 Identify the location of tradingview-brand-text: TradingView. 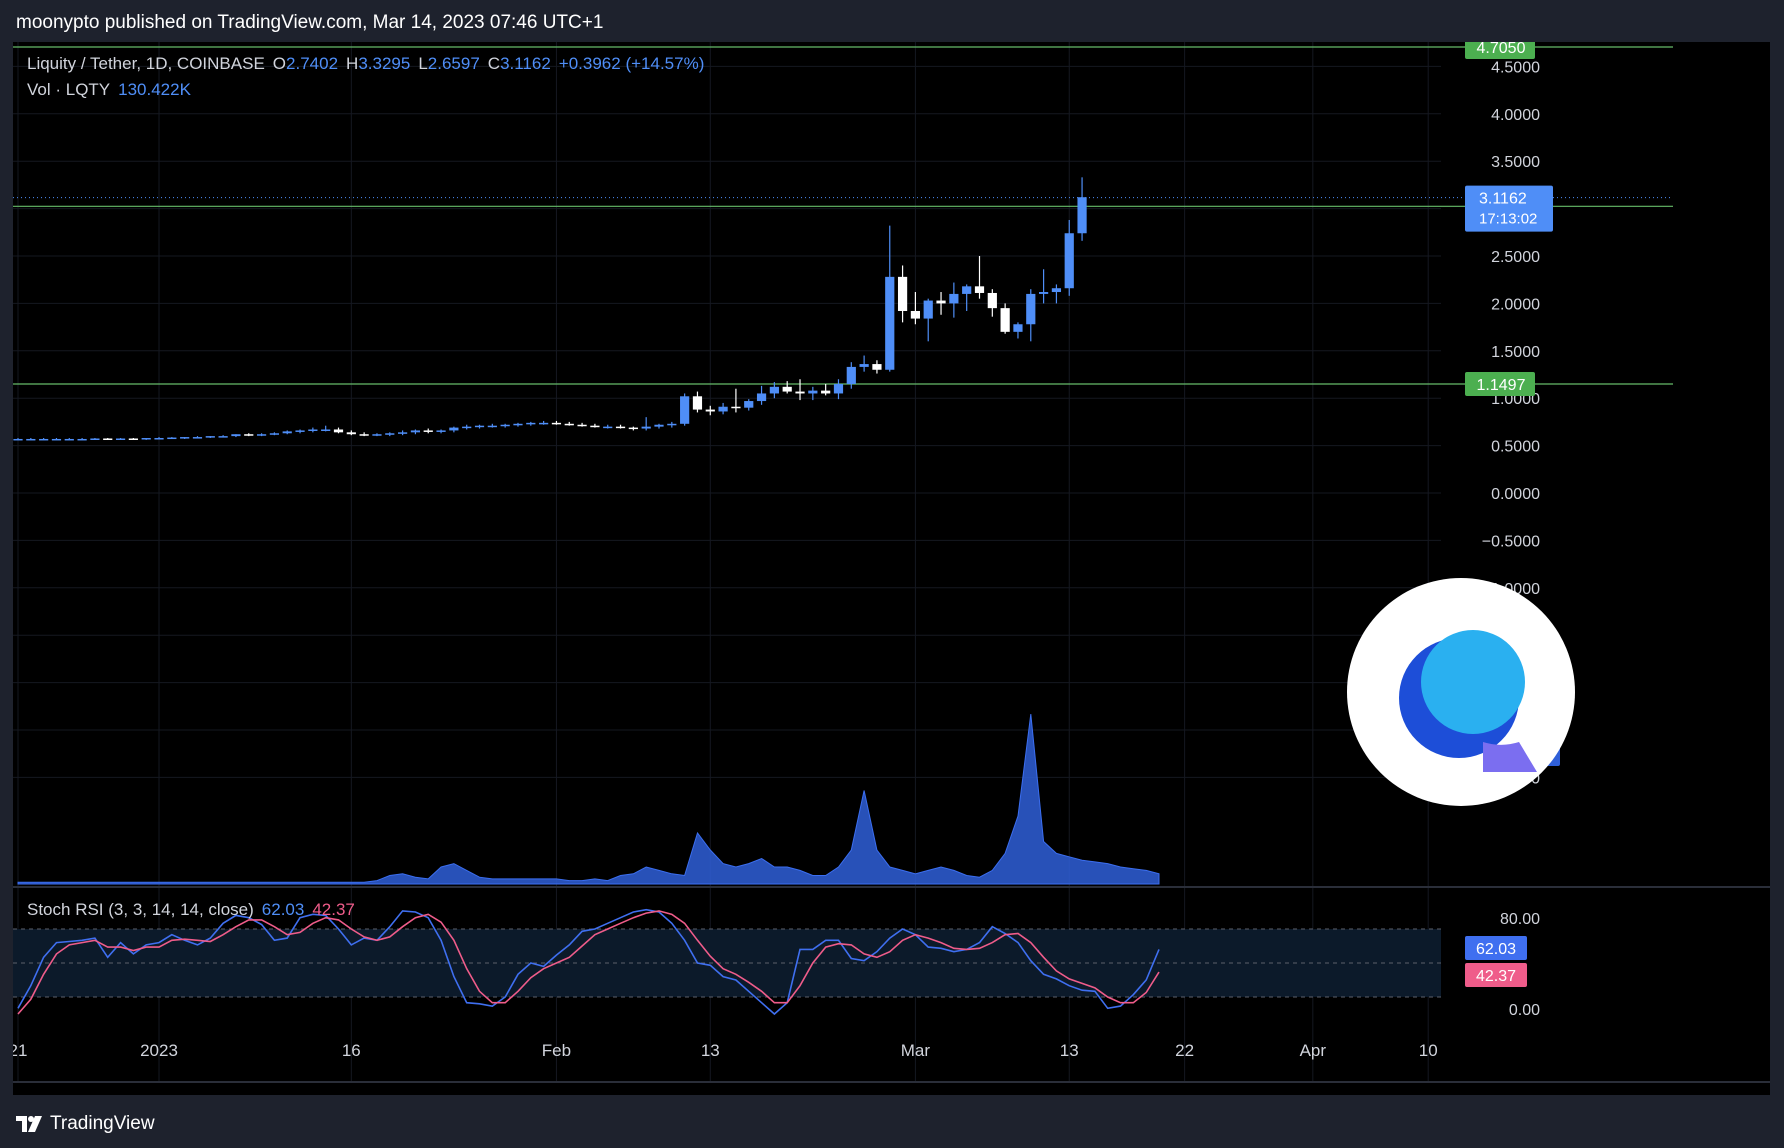
(102, 1123).